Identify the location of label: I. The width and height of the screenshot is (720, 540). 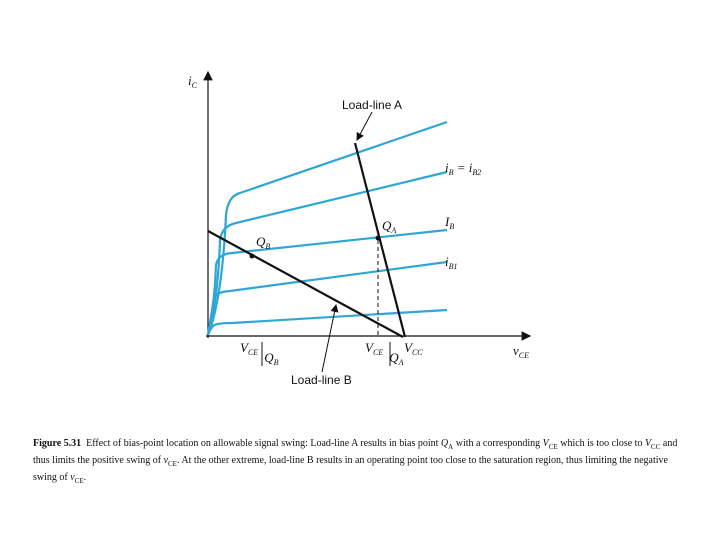
(447, 221).